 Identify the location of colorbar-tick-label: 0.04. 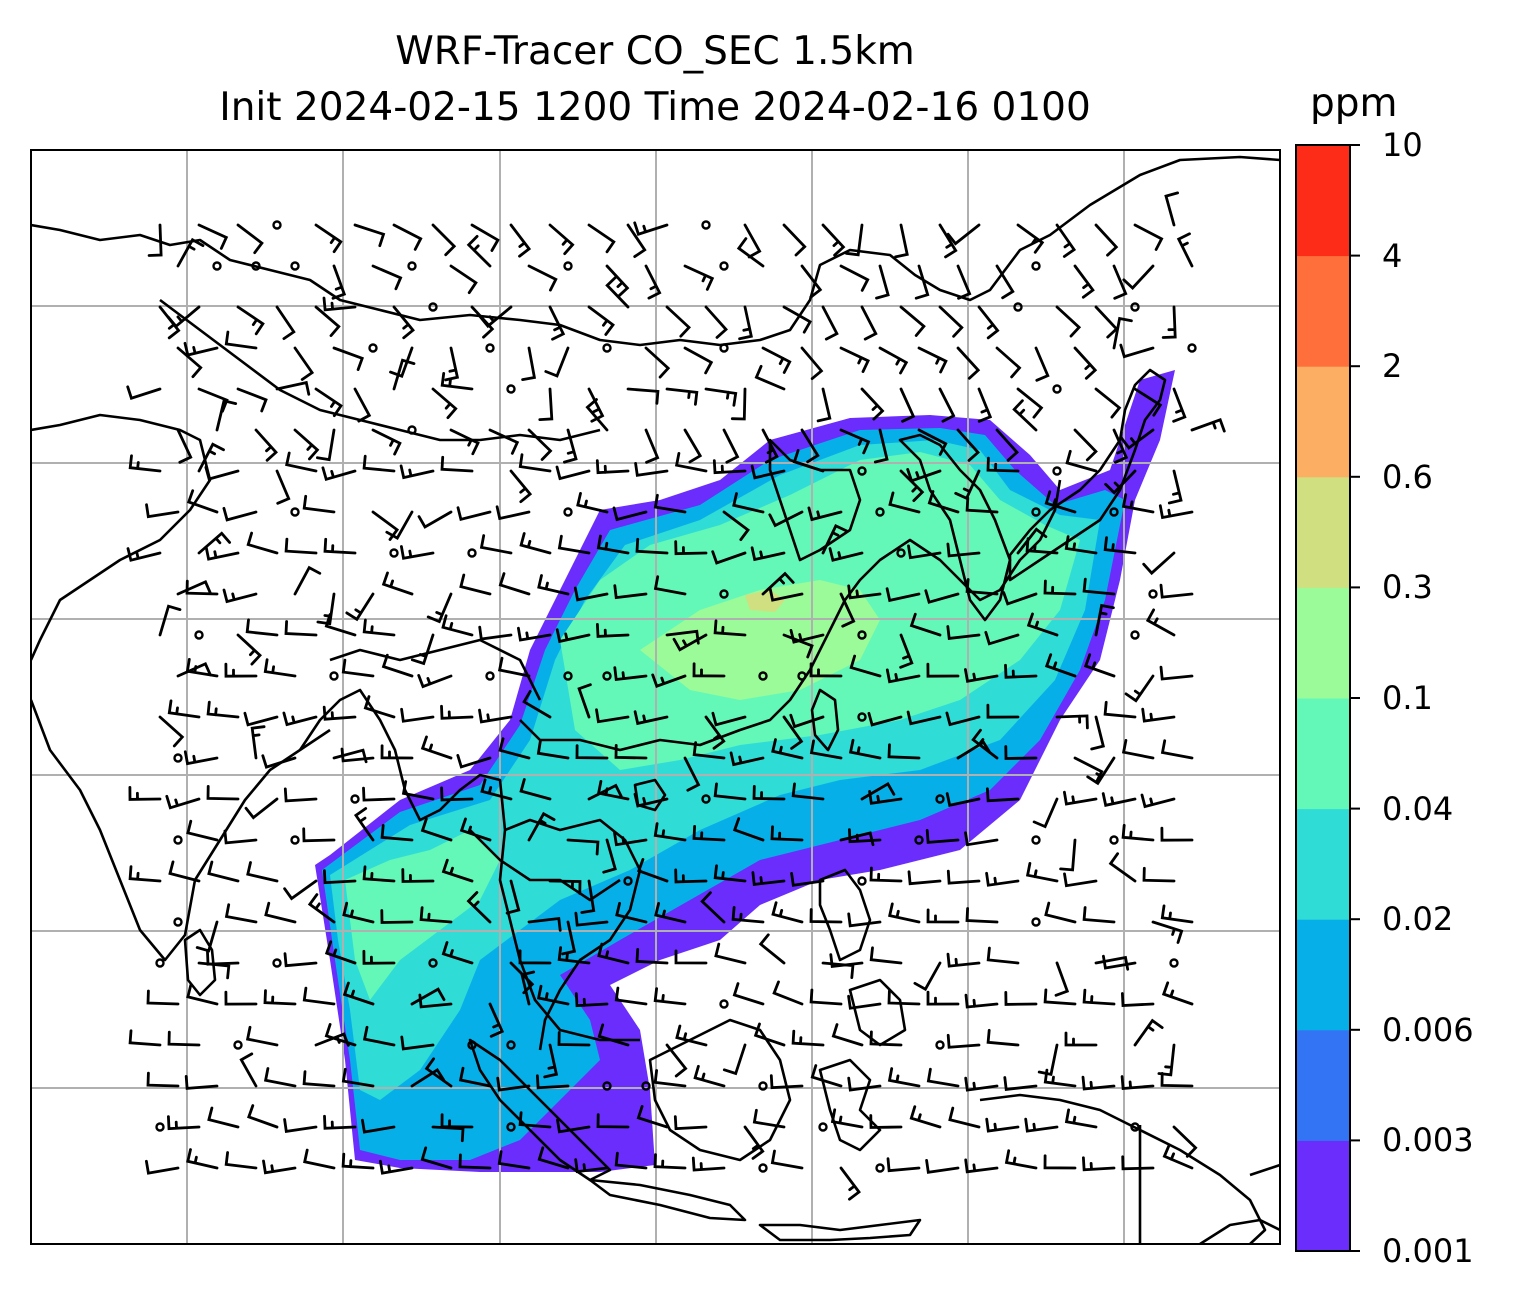
(1418, 808).